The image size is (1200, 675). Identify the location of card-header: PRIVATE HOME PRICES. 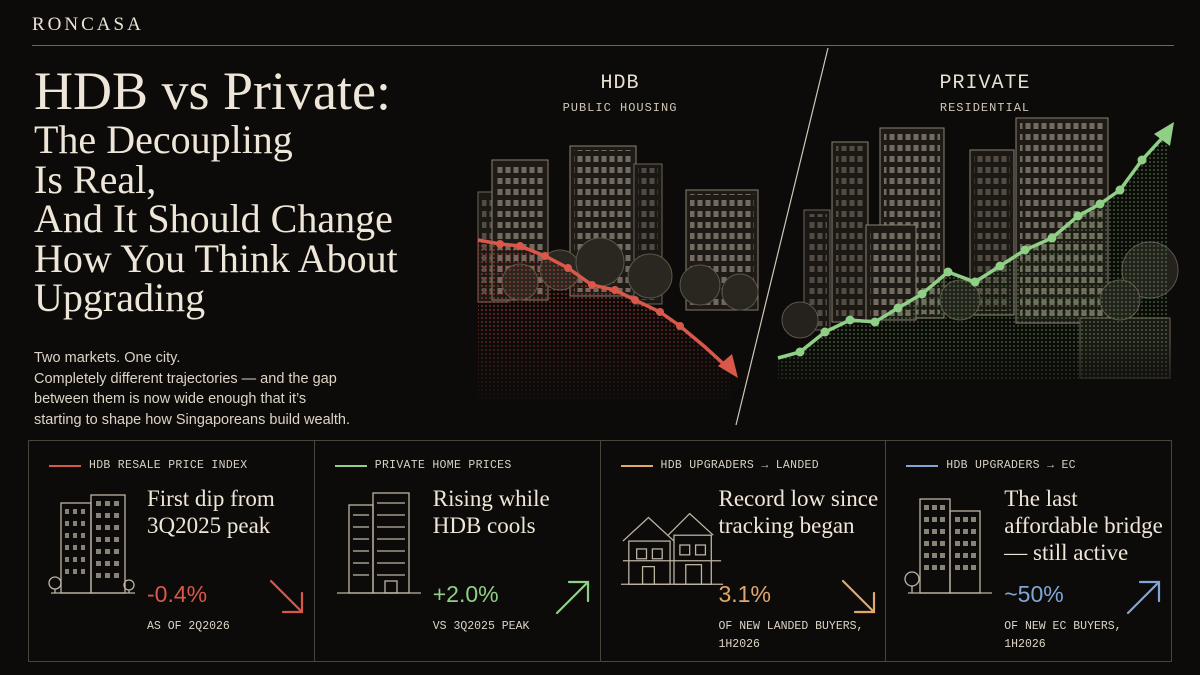
(423, 465).